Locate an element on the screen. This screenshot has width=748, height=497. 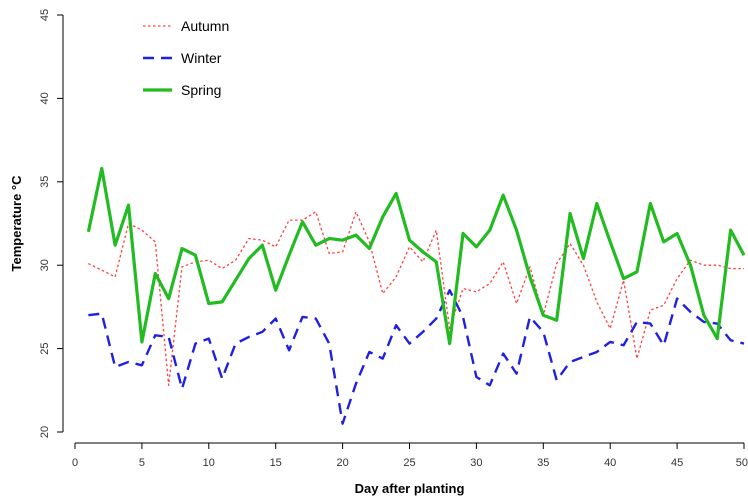
legend-label: Autumn is located at coordinates (205, 26).